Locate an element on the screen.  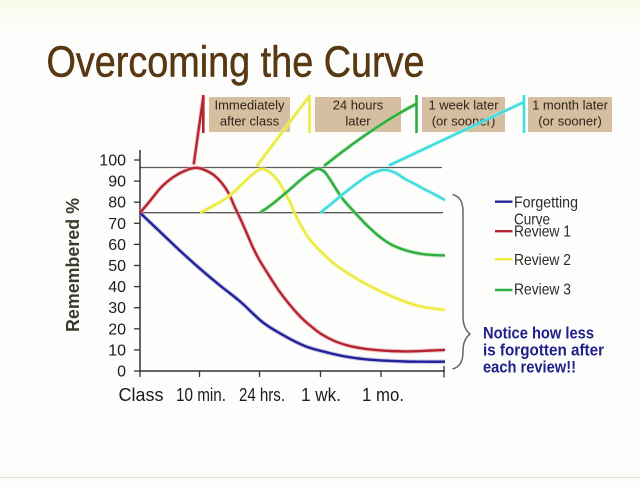
svg-text: 1 month later is located at coordinates (570, 105).